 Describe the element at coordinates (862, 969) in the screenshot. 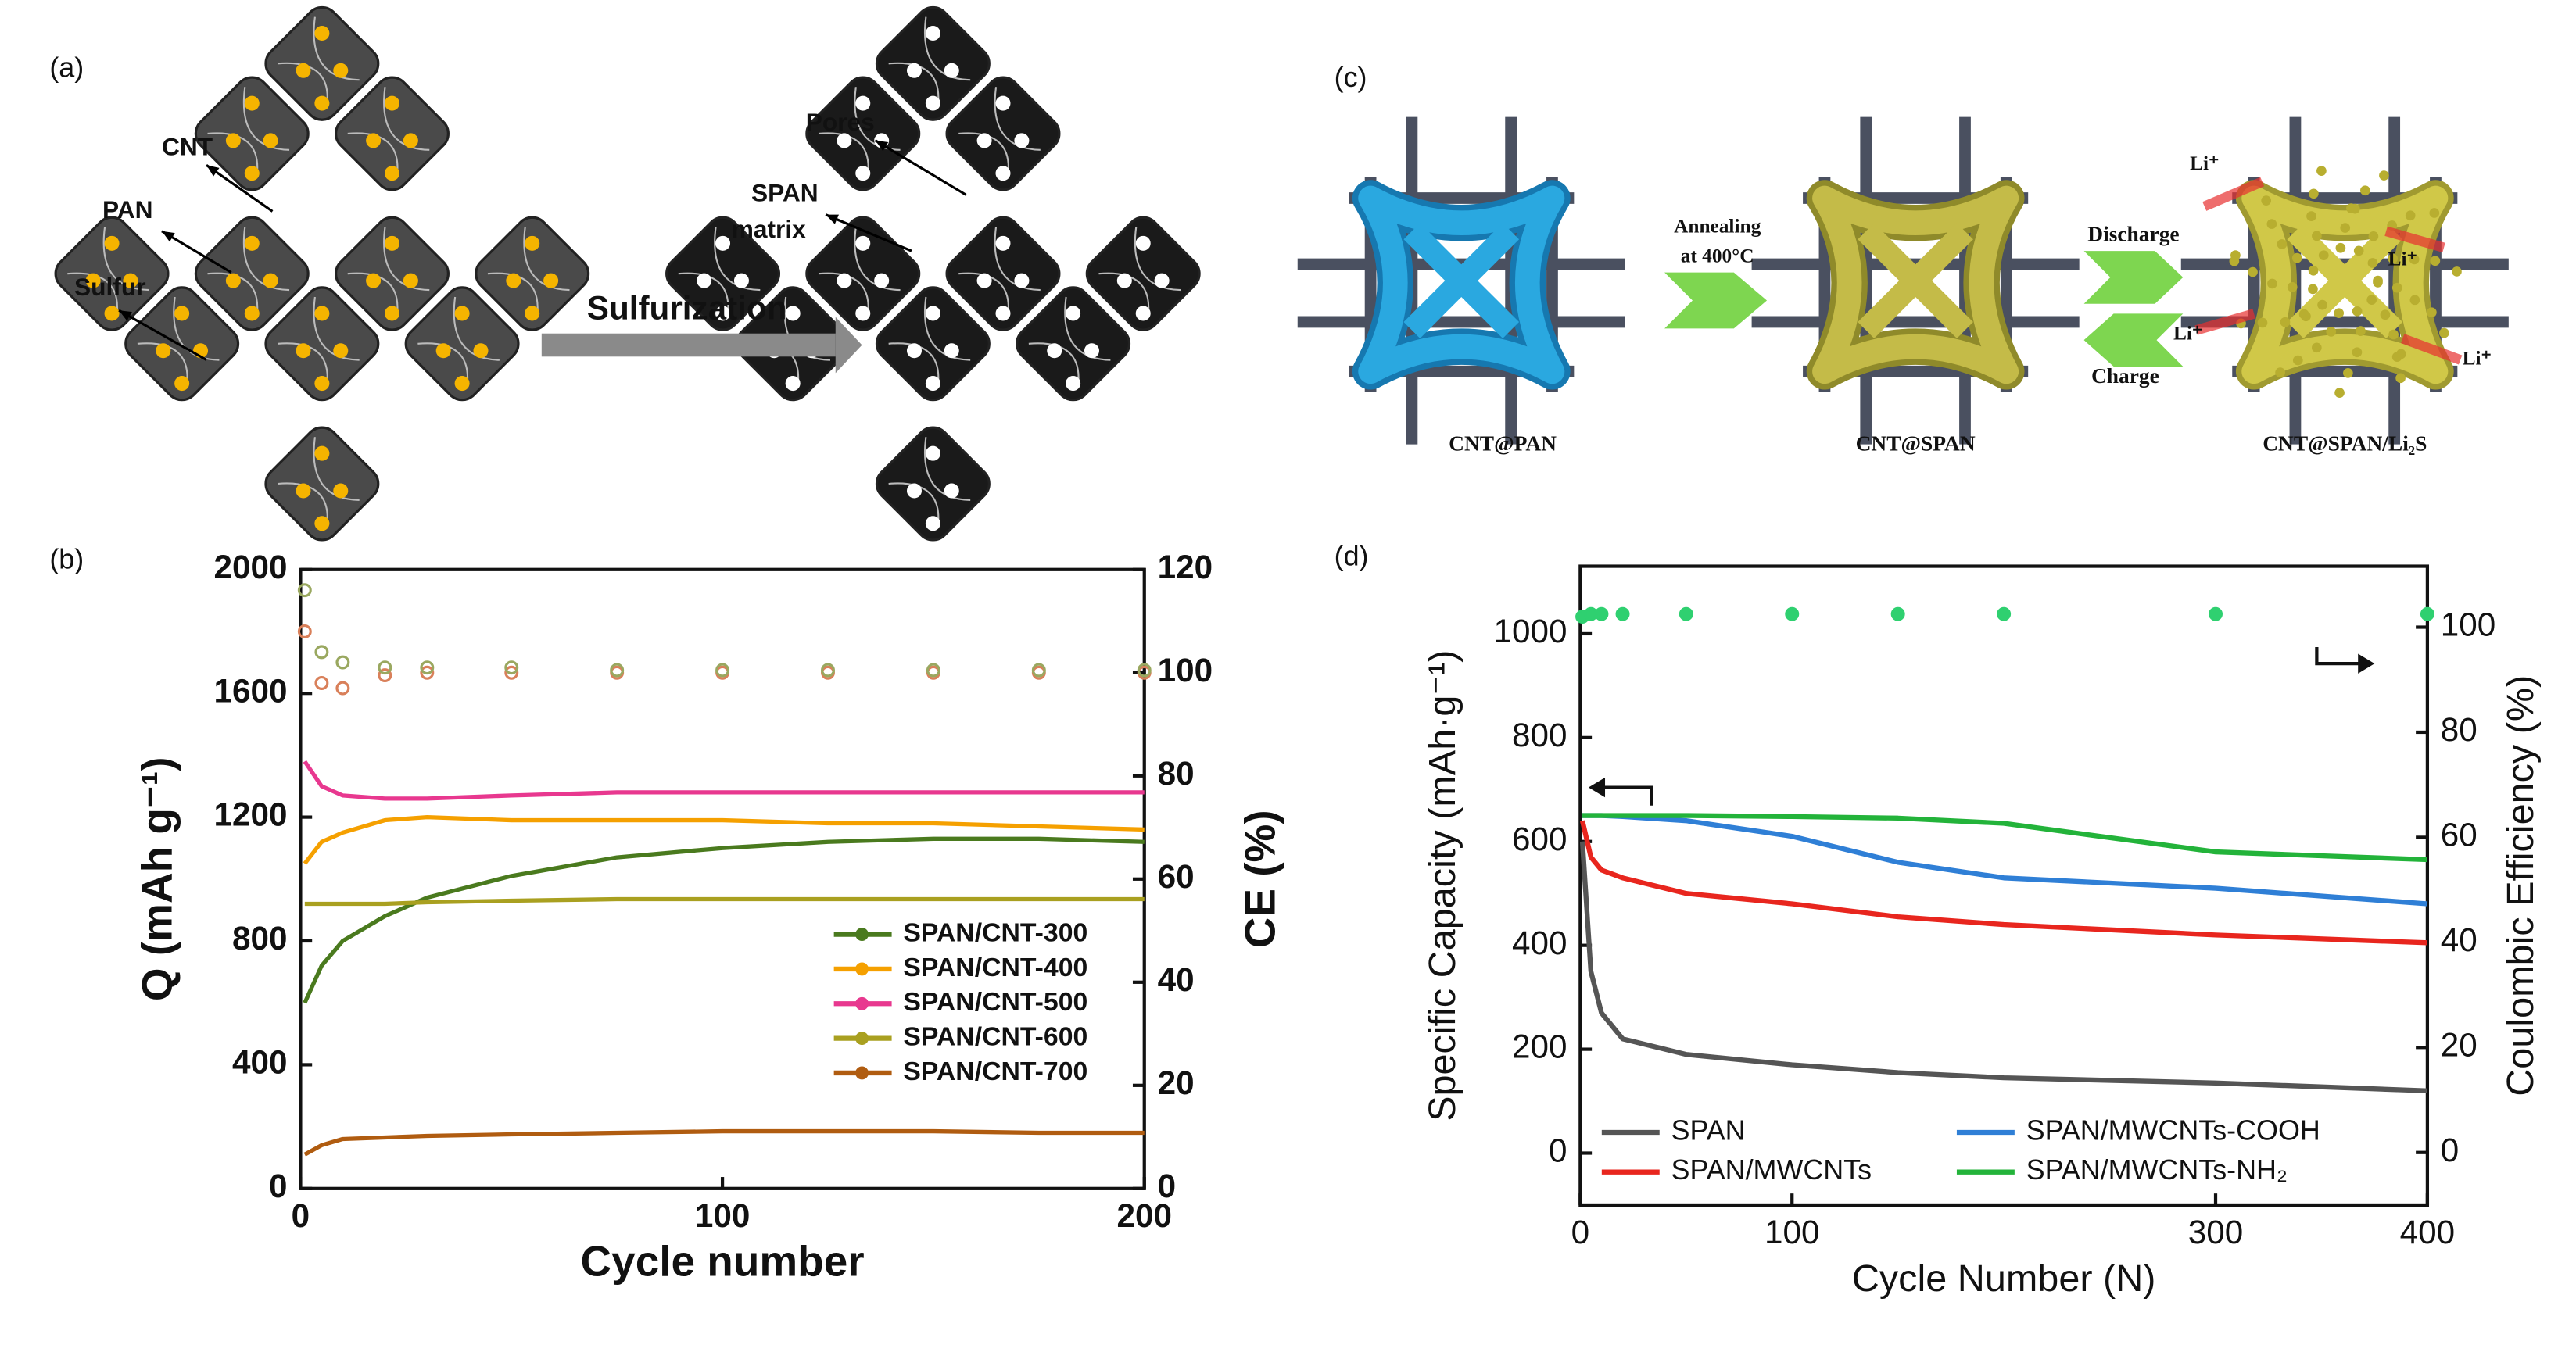

I see `legend-marker` at that location.